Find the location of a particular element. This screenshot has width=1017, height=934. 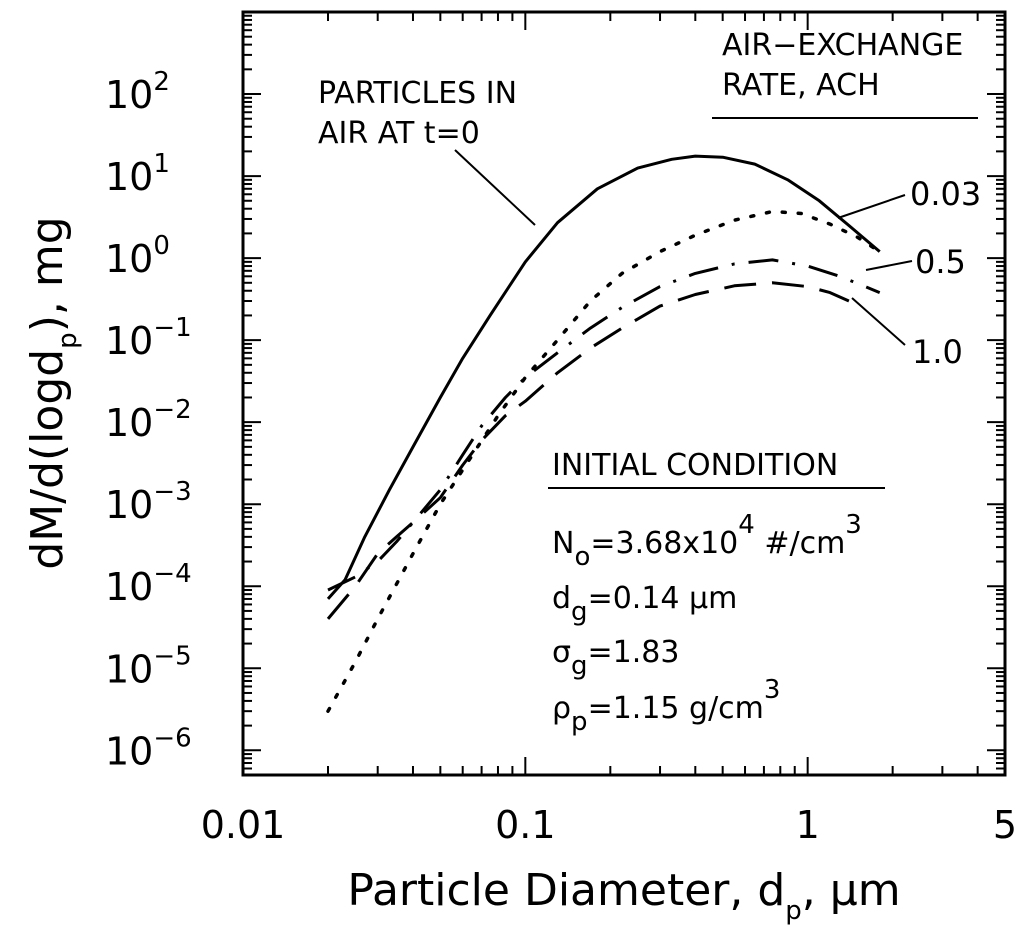

x-tick-label-3: 5 is located at coordinates (1005, 825).